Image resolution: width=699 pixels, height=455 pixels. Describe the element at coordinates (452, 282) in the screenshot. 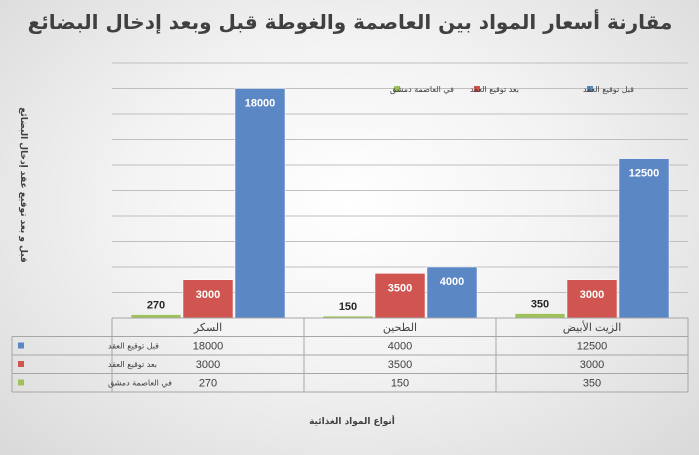

I see `data-label: 4000` at that location.